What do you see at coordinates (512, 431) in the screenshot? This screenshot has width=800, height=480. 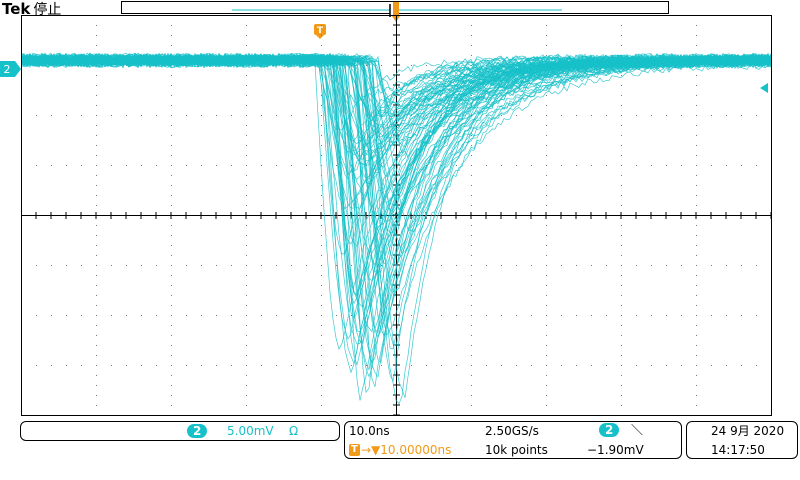 I see `sample-rate: 2.50GS/s` at bounding box center [512, 431].